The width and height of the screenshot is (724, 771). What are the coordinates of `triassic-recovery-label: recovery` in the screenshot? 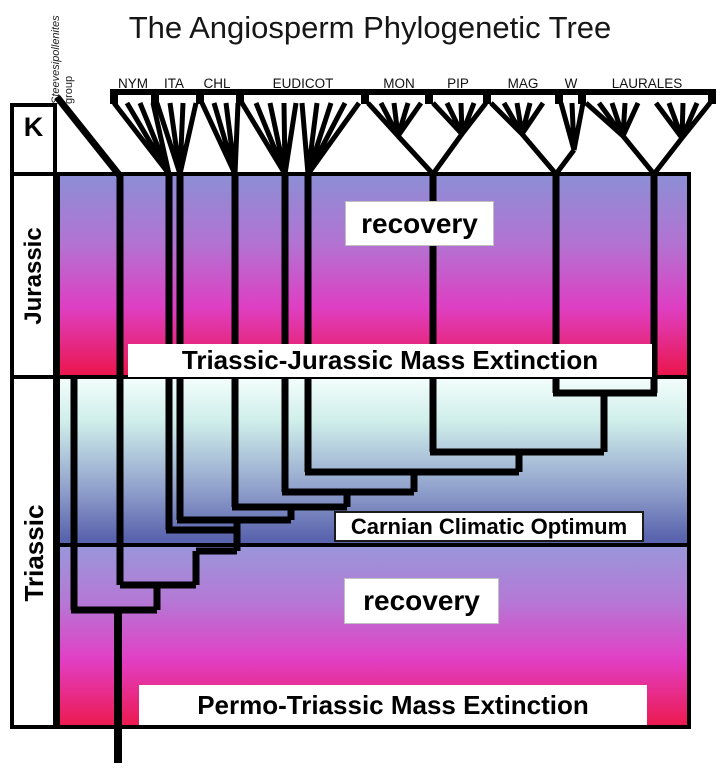 It's located at (421, 601).